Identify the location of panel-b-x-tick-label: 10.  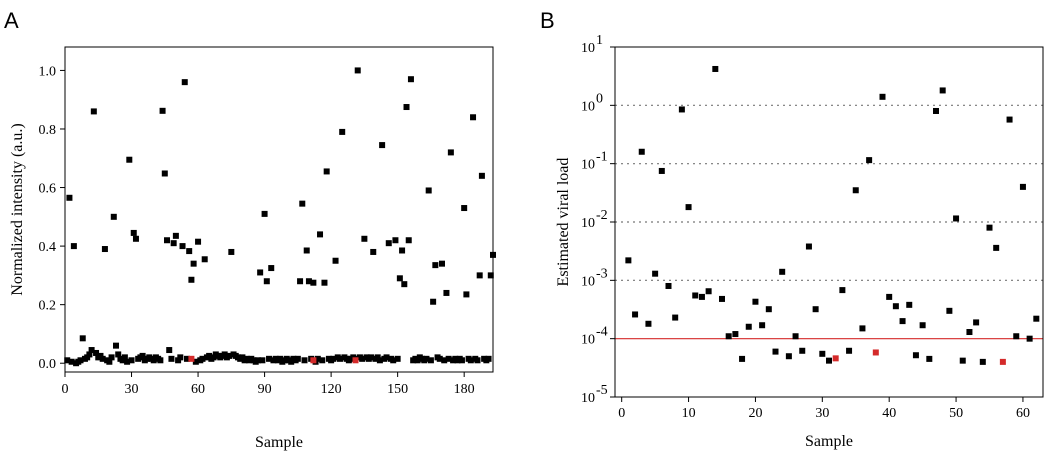
(689, 413).